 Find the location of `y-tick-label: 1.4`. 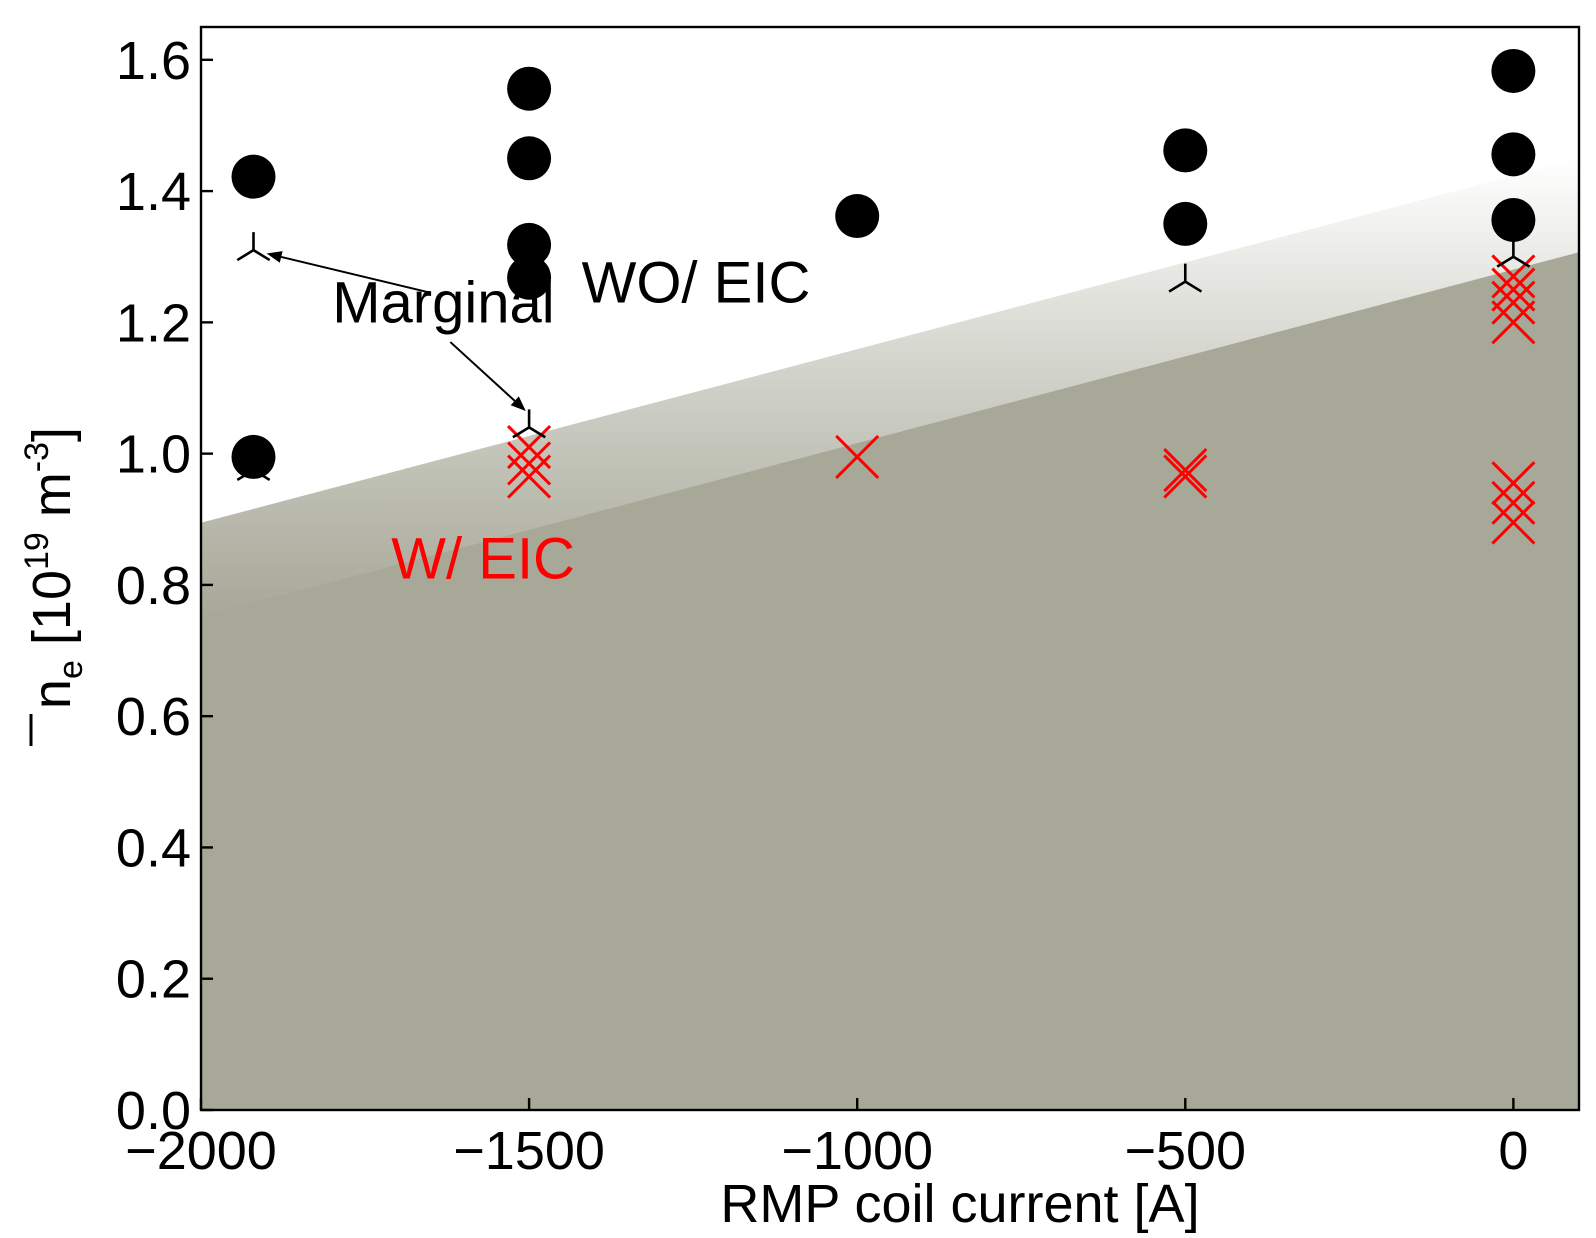

y-tick-label: 1.4 is located at coordinates (153, 192).